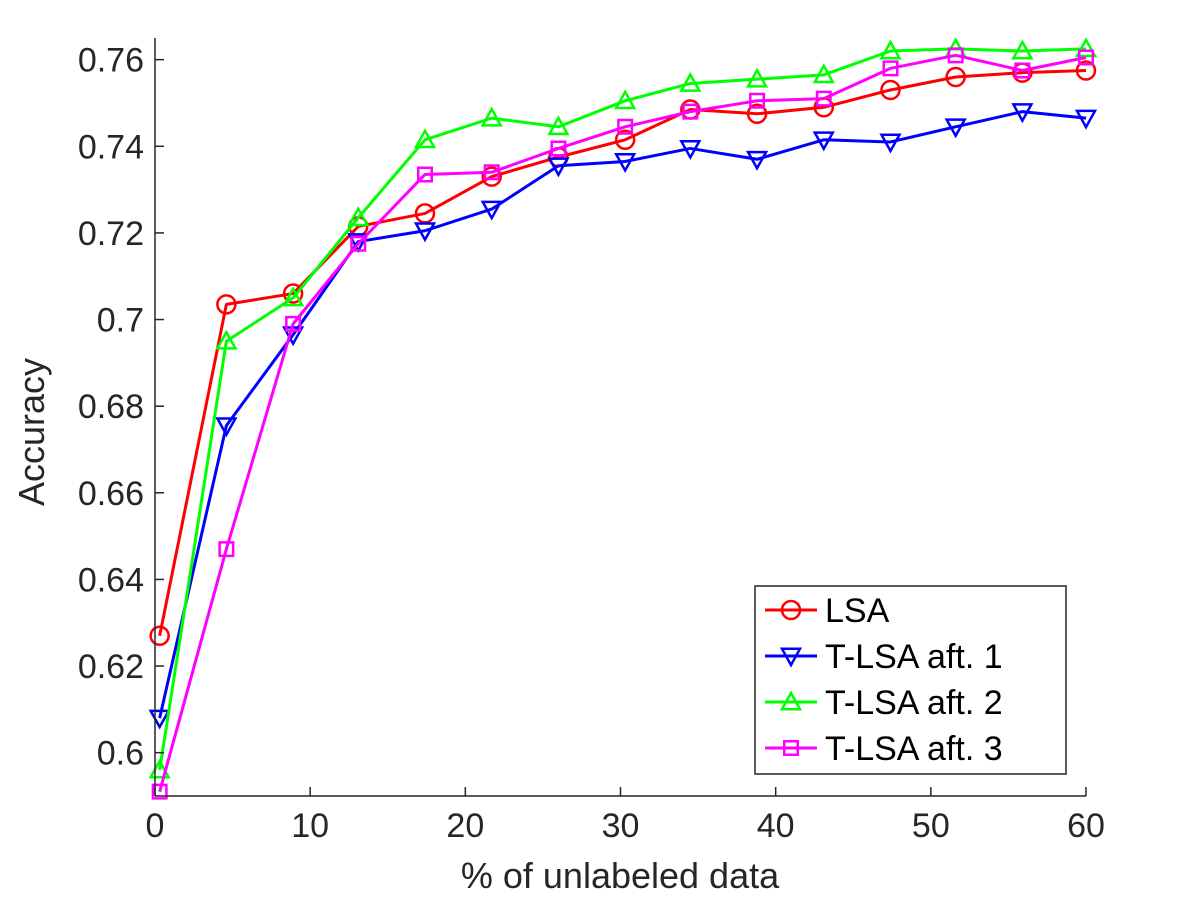  I want to click on legend-box, so click(910, 680).